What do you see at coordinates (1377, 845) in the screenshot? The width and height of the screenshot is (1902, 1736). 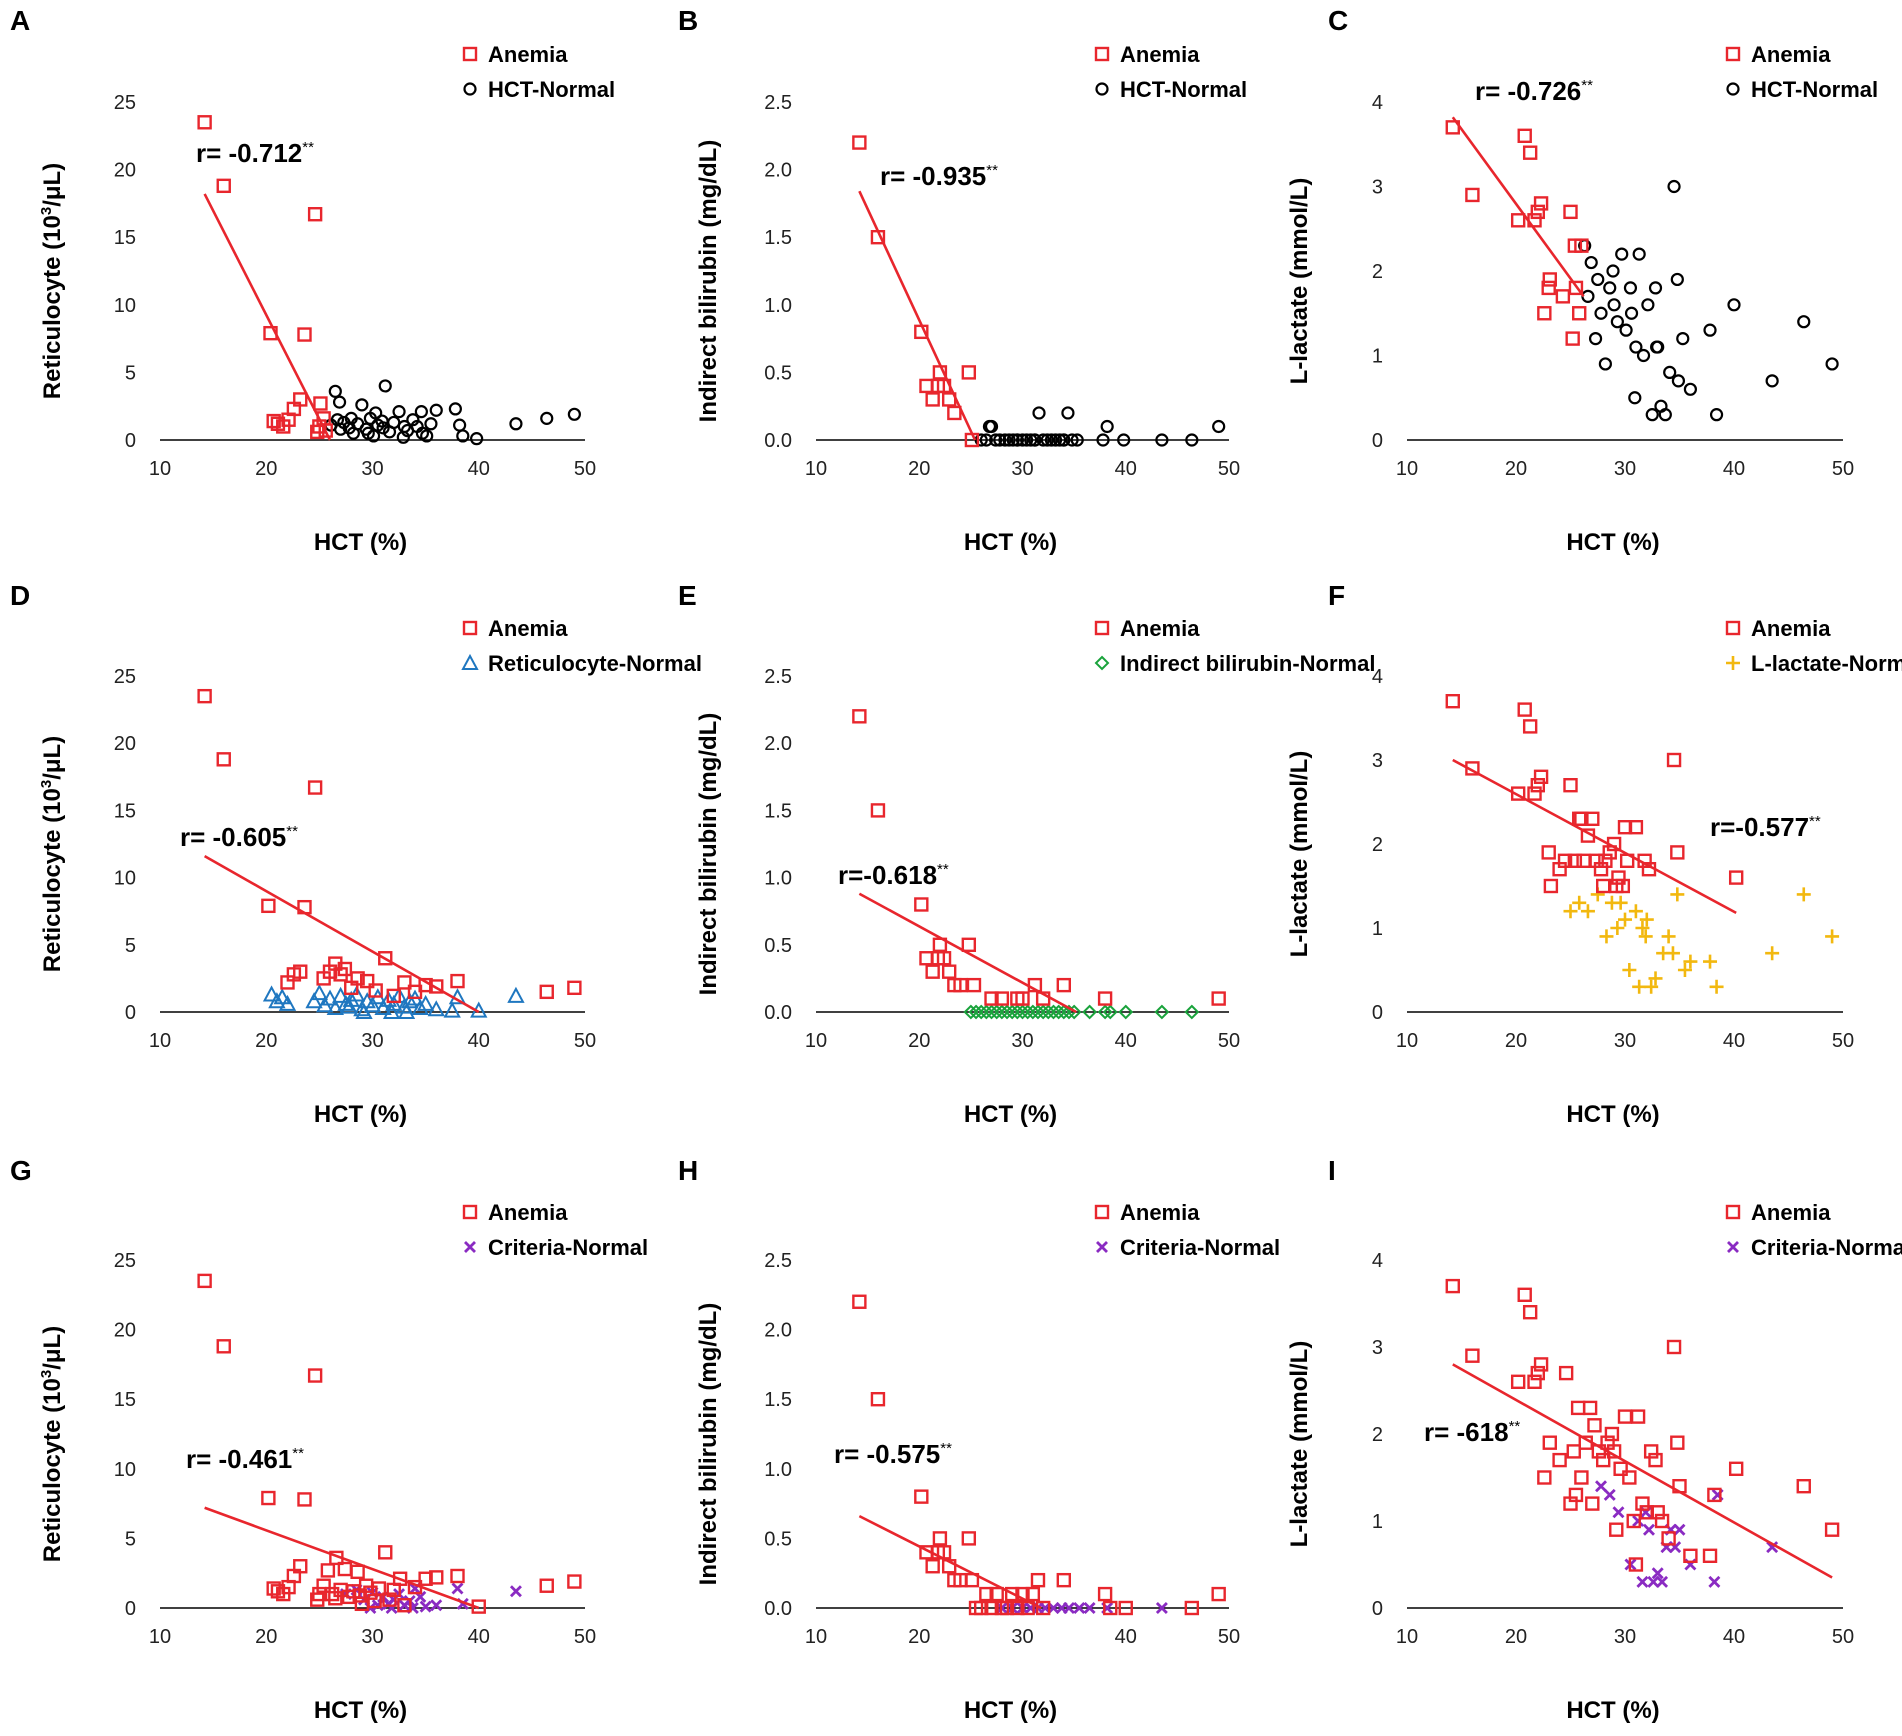 I see `y-tick-label: 2` at bounding box center [1377, 845].